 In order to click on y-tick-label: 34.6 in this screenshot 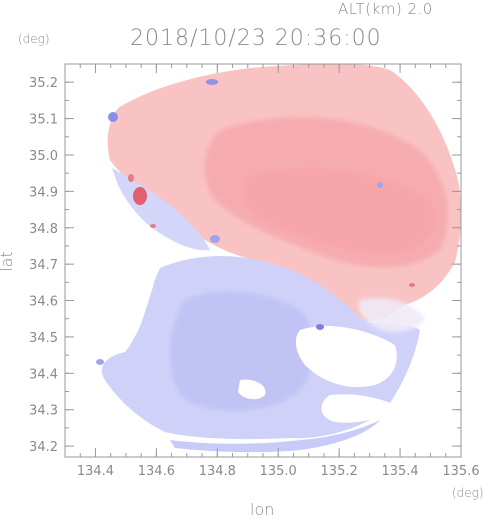, I will do `click(43, 302)`.